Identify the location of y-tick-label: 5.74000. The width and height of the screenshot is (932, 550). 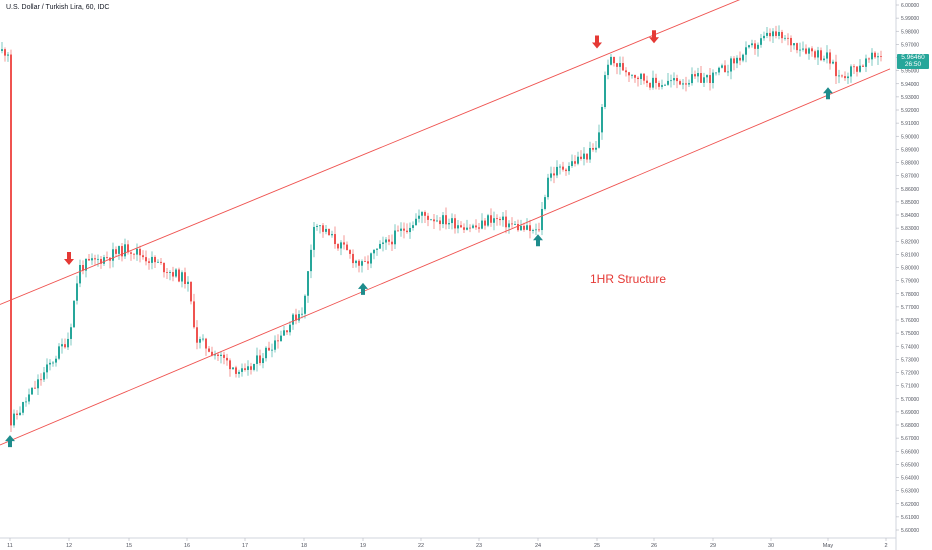
(910, 347).